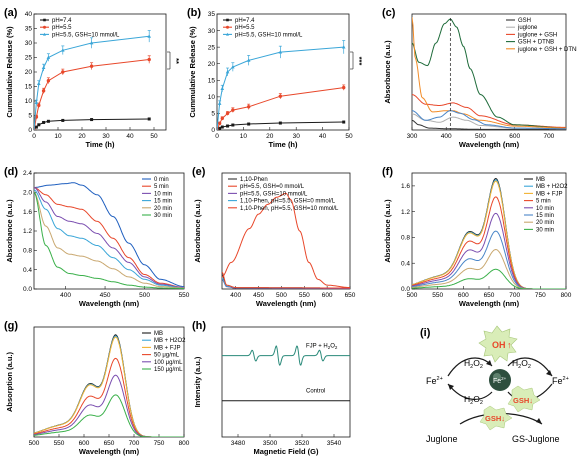 The width and height of the screenshot is (577, 458). I want to click on gsh-starburst-bottom: GSH↓, so click(496, 418).